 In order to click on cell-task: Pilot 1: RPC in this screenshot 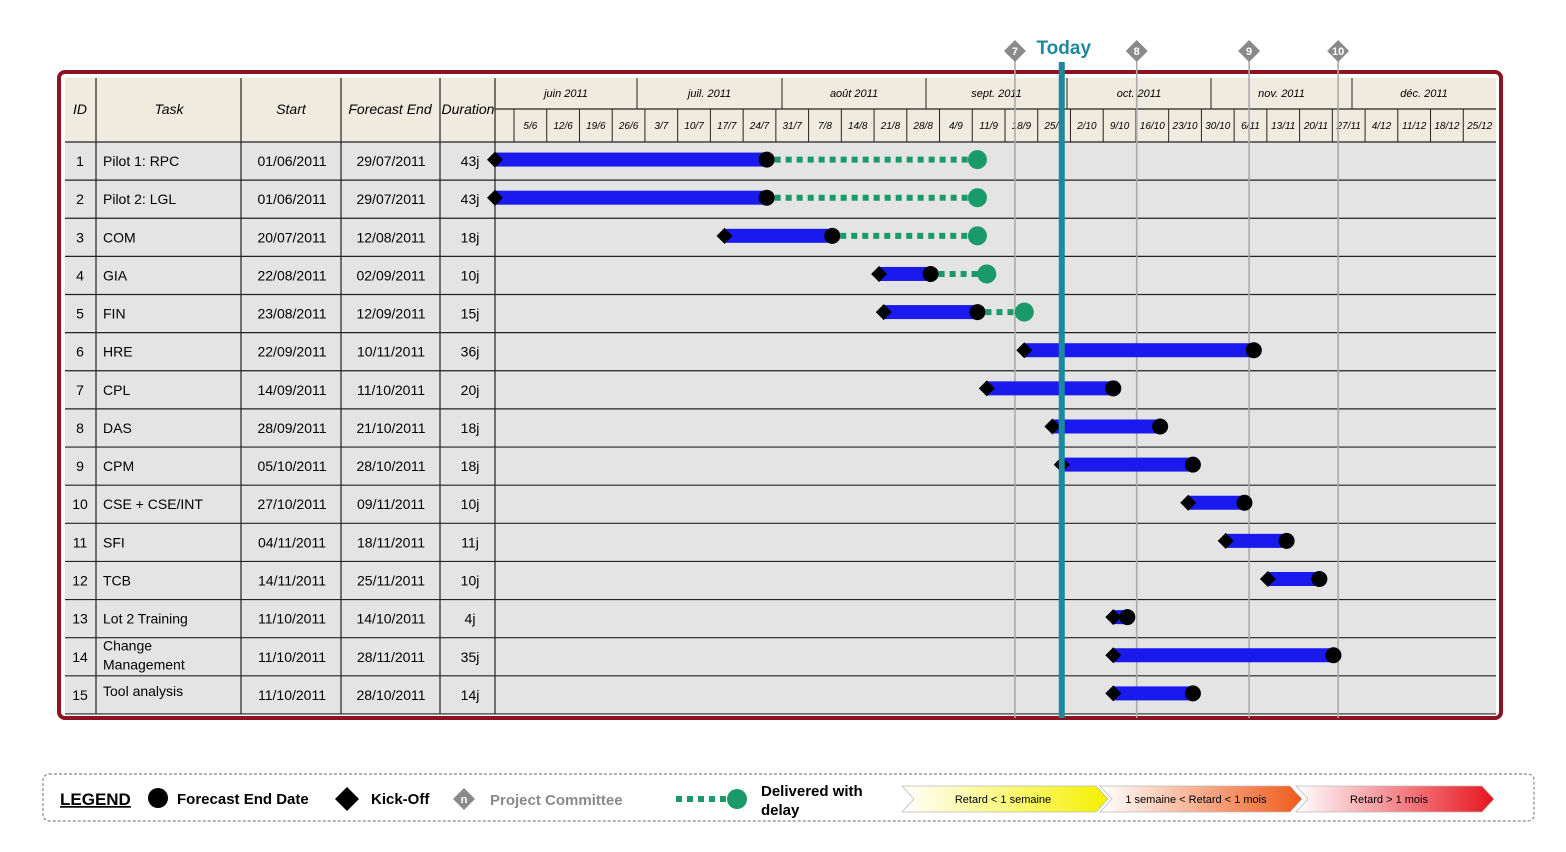, I will do `click(141, 161)`.